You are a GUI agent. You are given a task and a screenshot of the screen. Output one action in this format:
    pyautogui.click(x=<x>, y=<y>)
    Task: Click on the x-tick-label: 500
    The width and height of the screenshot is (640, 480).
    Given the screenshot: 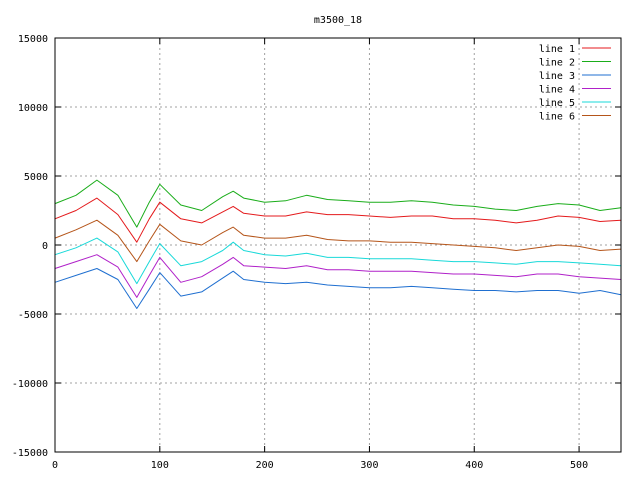 What is the action you would take?
    pyautogui.click(x=579, y=465)
    